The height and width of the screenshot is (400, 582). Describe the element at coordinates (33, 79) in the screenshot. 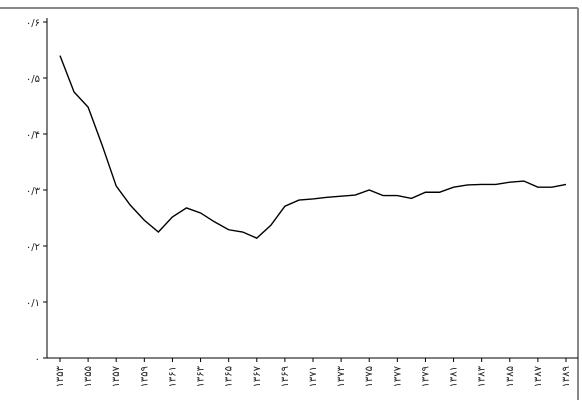

I see `y-tick-label: ۰/۵` at that location.